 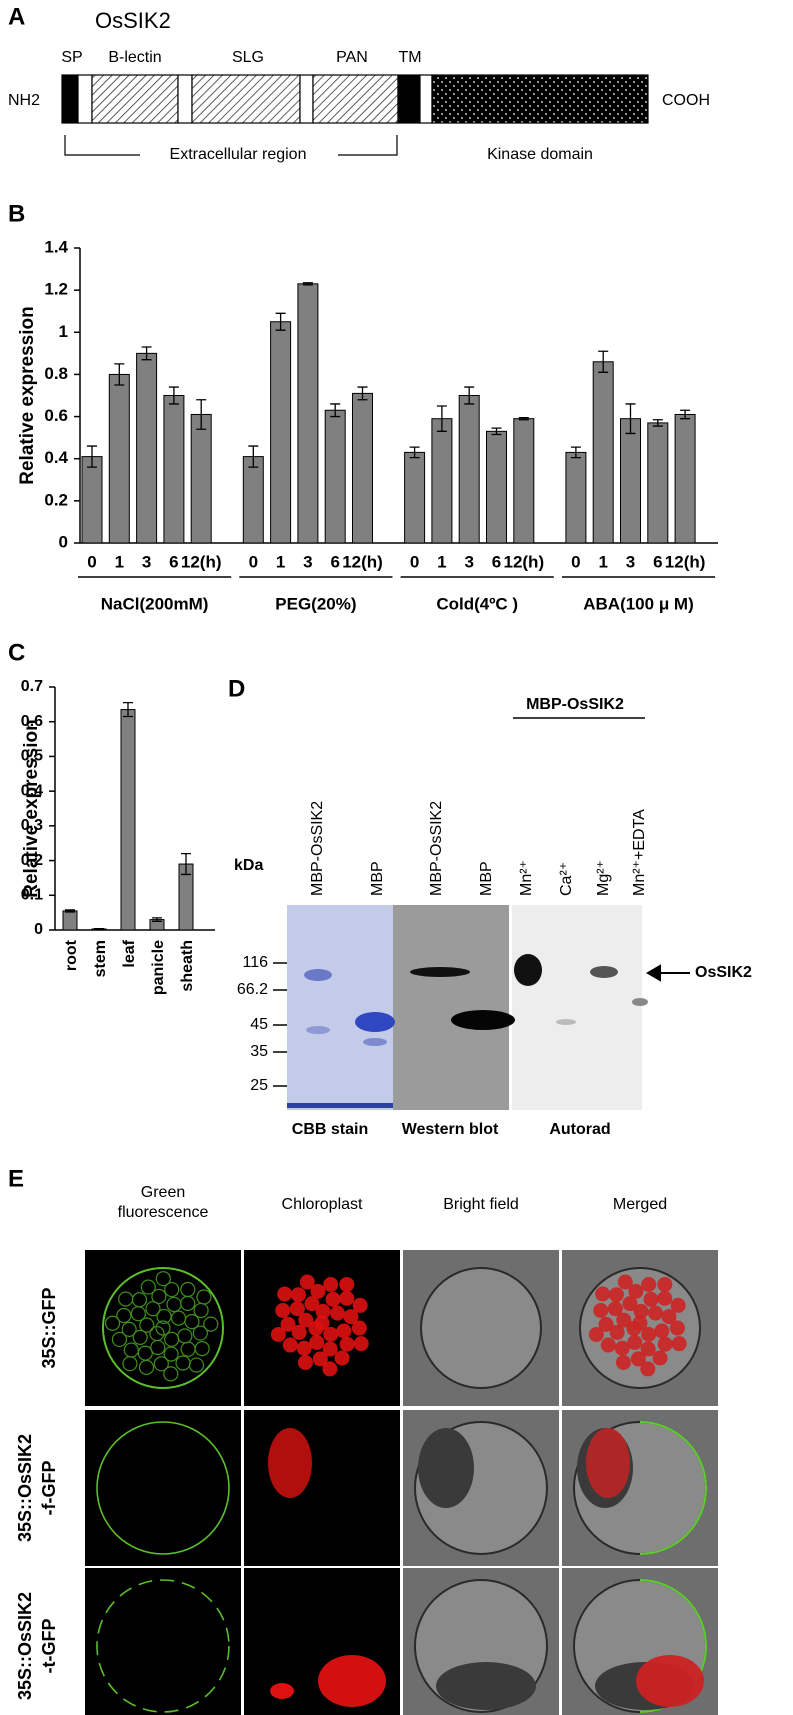 I want to click on region-label: Extracellular region, so click(x=238, y=154).